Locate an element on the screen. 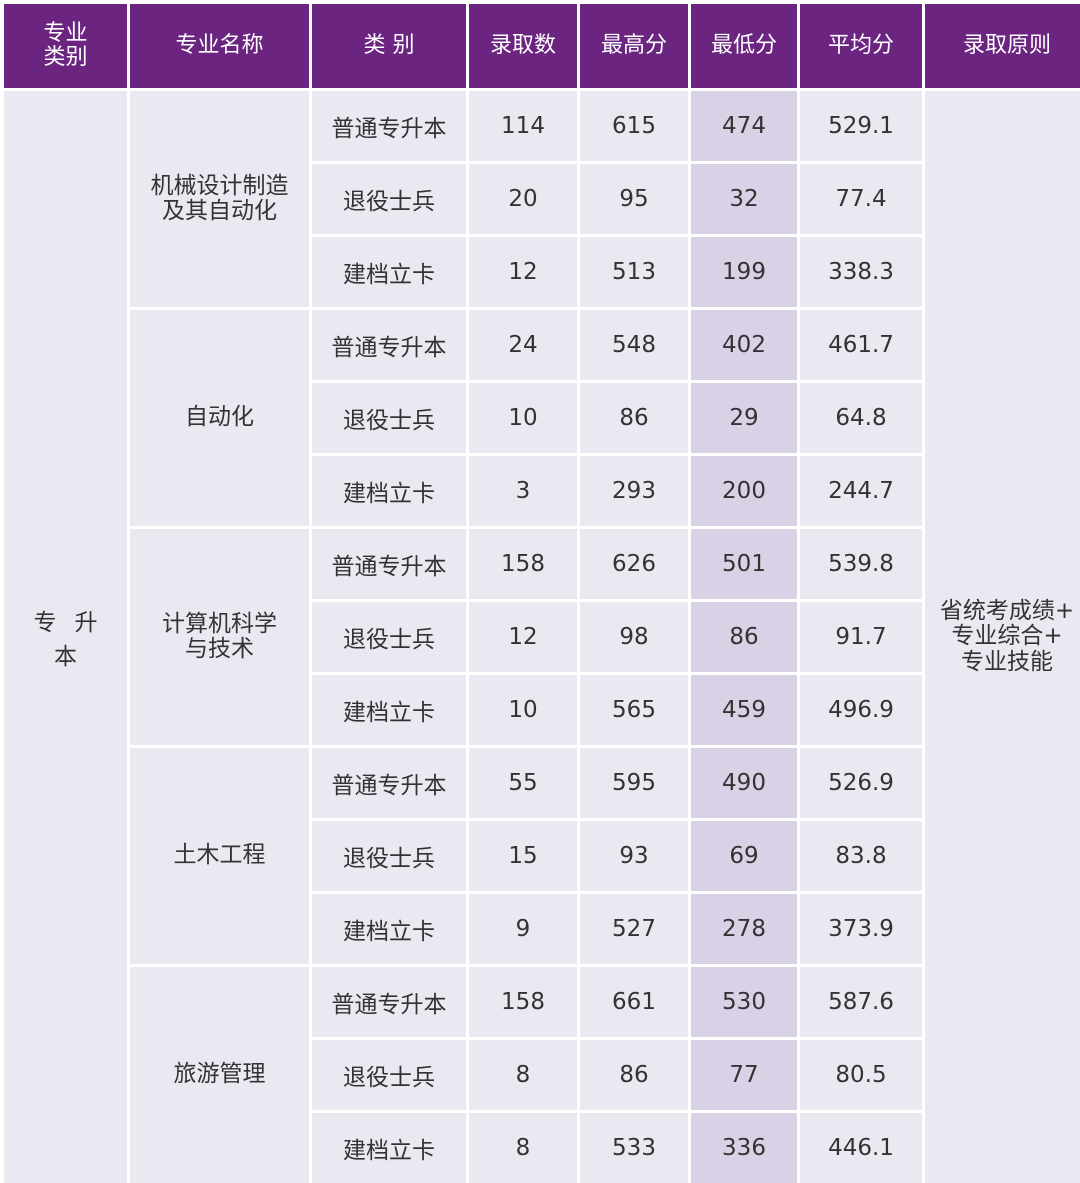 This screenshot has width=1080, height=1183. principle-cell: 省统考成绩+ 专业综合+ 专业技能 is located at coordinates (1002, 637).